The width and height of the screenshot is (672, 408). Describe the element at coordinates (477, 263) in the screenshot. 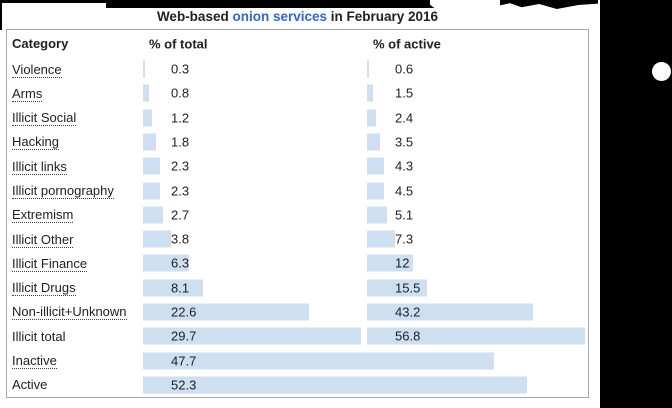

I see `active-cell: 12` at that location.